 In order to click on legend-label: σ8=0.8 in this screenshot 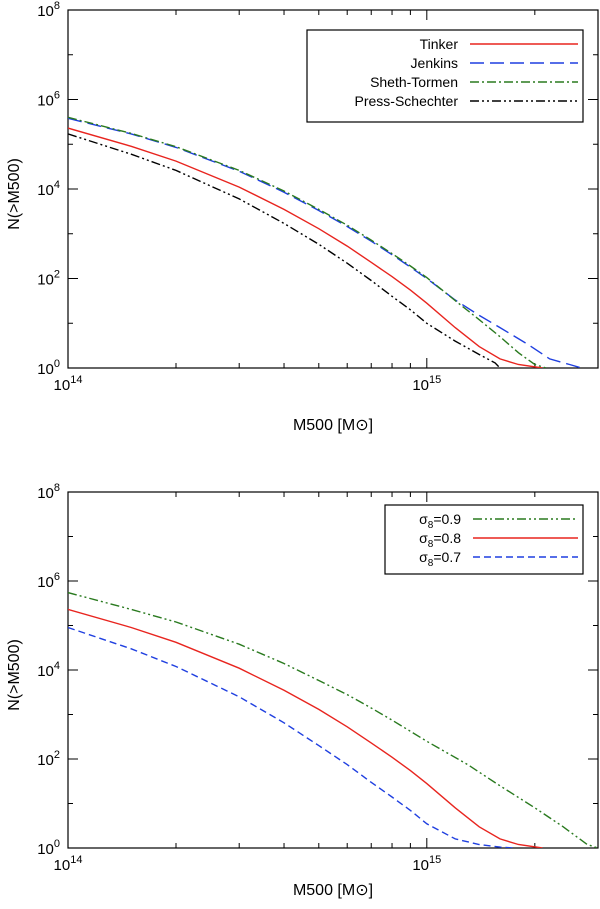, I will do `click(440, 540)`.